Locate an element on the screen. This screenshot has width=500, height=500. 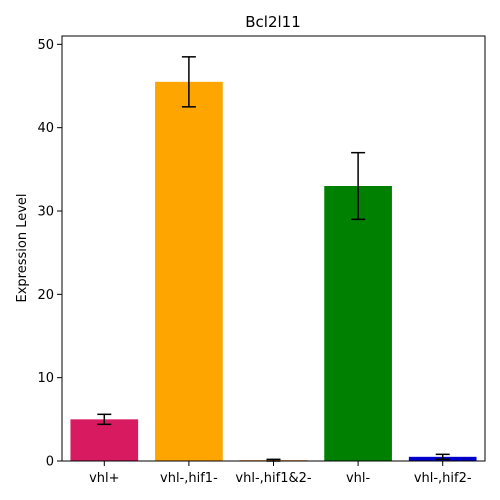
chart-title: Bcl2l11 is located at coordinates (273, 22).